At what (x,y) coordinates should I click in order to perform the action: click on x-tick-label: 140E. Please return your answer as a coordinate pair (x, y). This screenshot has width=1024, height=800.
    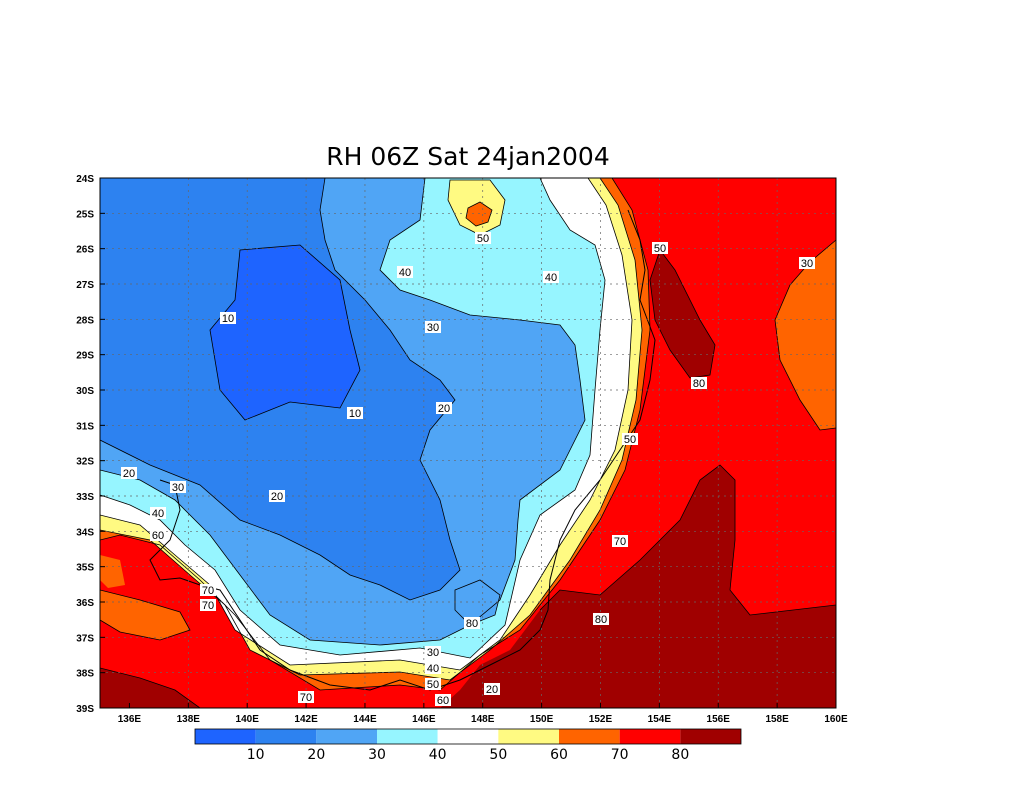
    Looking at the image, I should click on (248, 719).